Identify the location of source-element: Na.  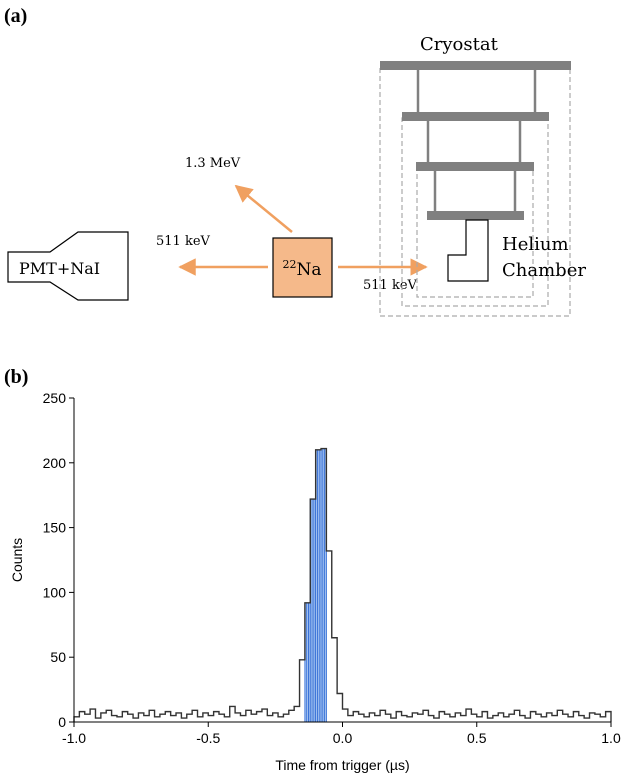
(308, 270).